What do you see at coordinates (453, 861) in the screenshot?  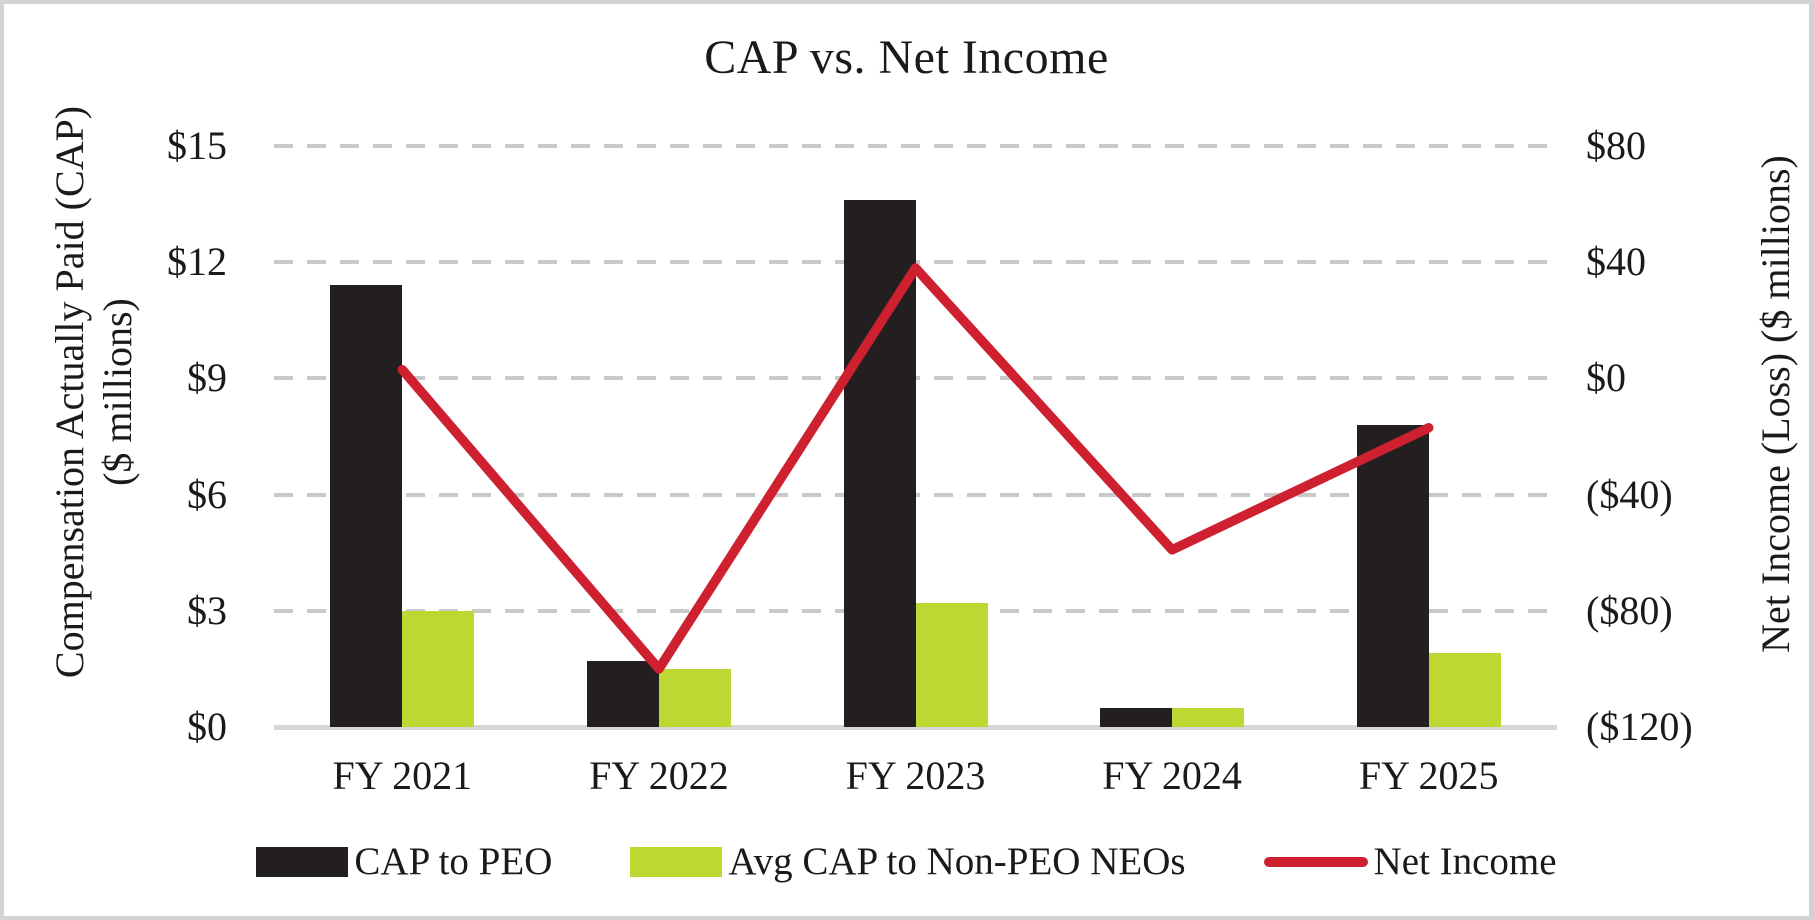 I see `legend-label: CAP to PEO` at bounding box center [453, 861].